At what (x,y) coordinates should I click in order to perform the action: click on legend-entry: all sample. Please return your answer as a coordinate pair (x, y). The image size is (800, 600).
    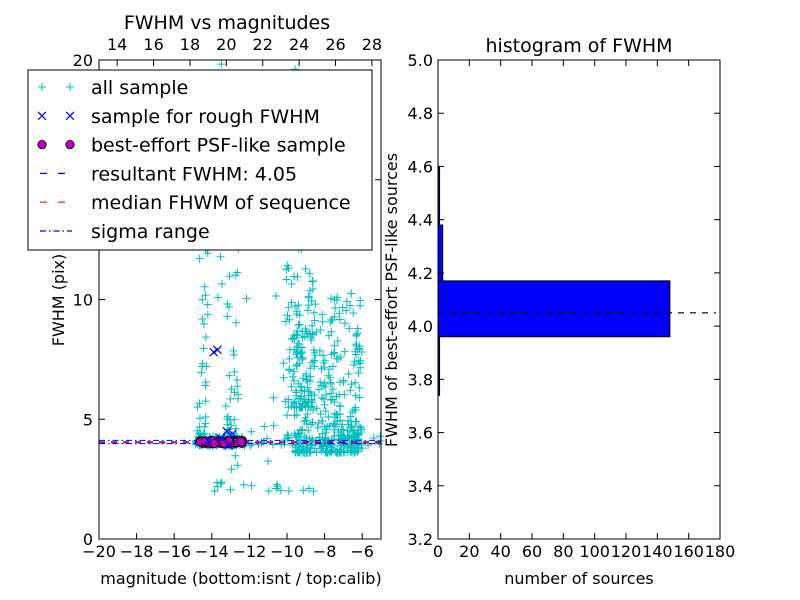
    Looking at the image, I should click on (113, 88).